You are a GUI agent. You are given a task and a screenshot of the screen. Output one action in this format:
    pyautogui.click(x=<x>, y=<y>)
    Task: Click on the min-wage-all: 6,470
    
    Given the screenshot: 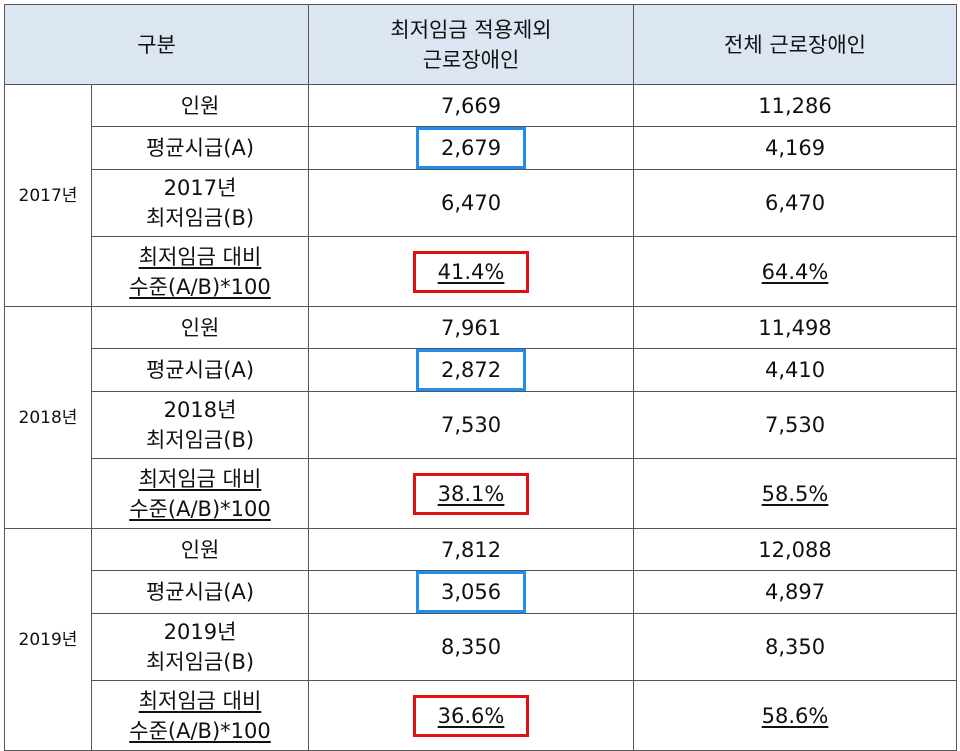 What is the action you would take?
    pyautogui.click(x=795, y=203)
    